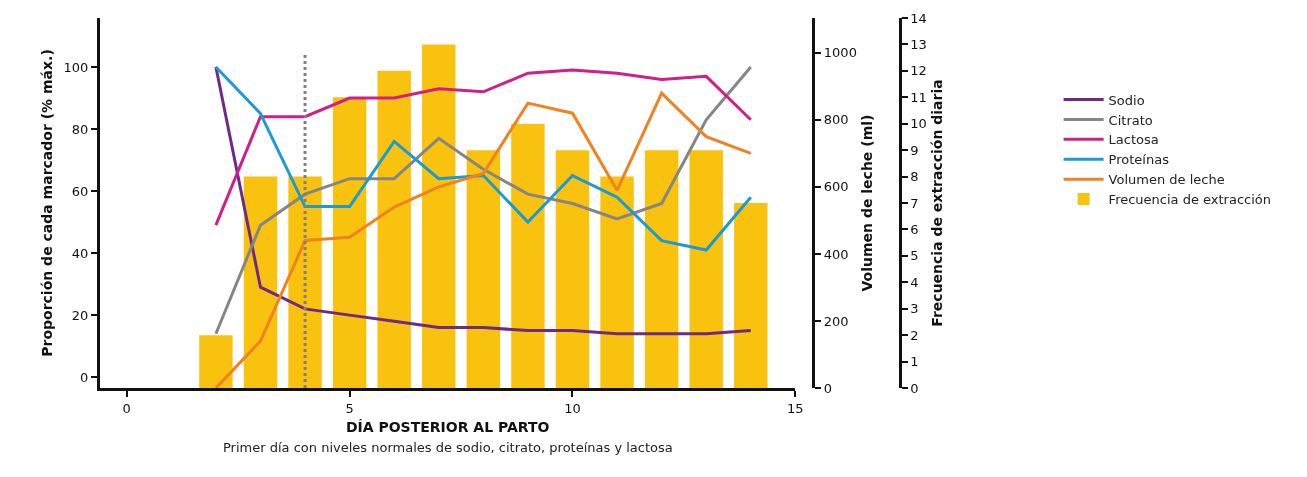  Describe the element at coordinates (795, 408) in the screenshot. I see `x-tick-label: 15` at that location.